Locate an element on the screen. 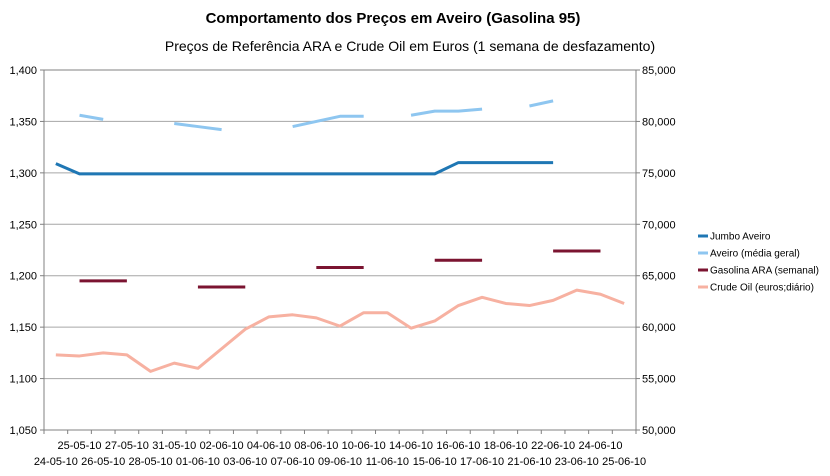 This screenshot has width=830, height=476. legend-label: Jumbo Aveiro is located at coordinates (740, 237).